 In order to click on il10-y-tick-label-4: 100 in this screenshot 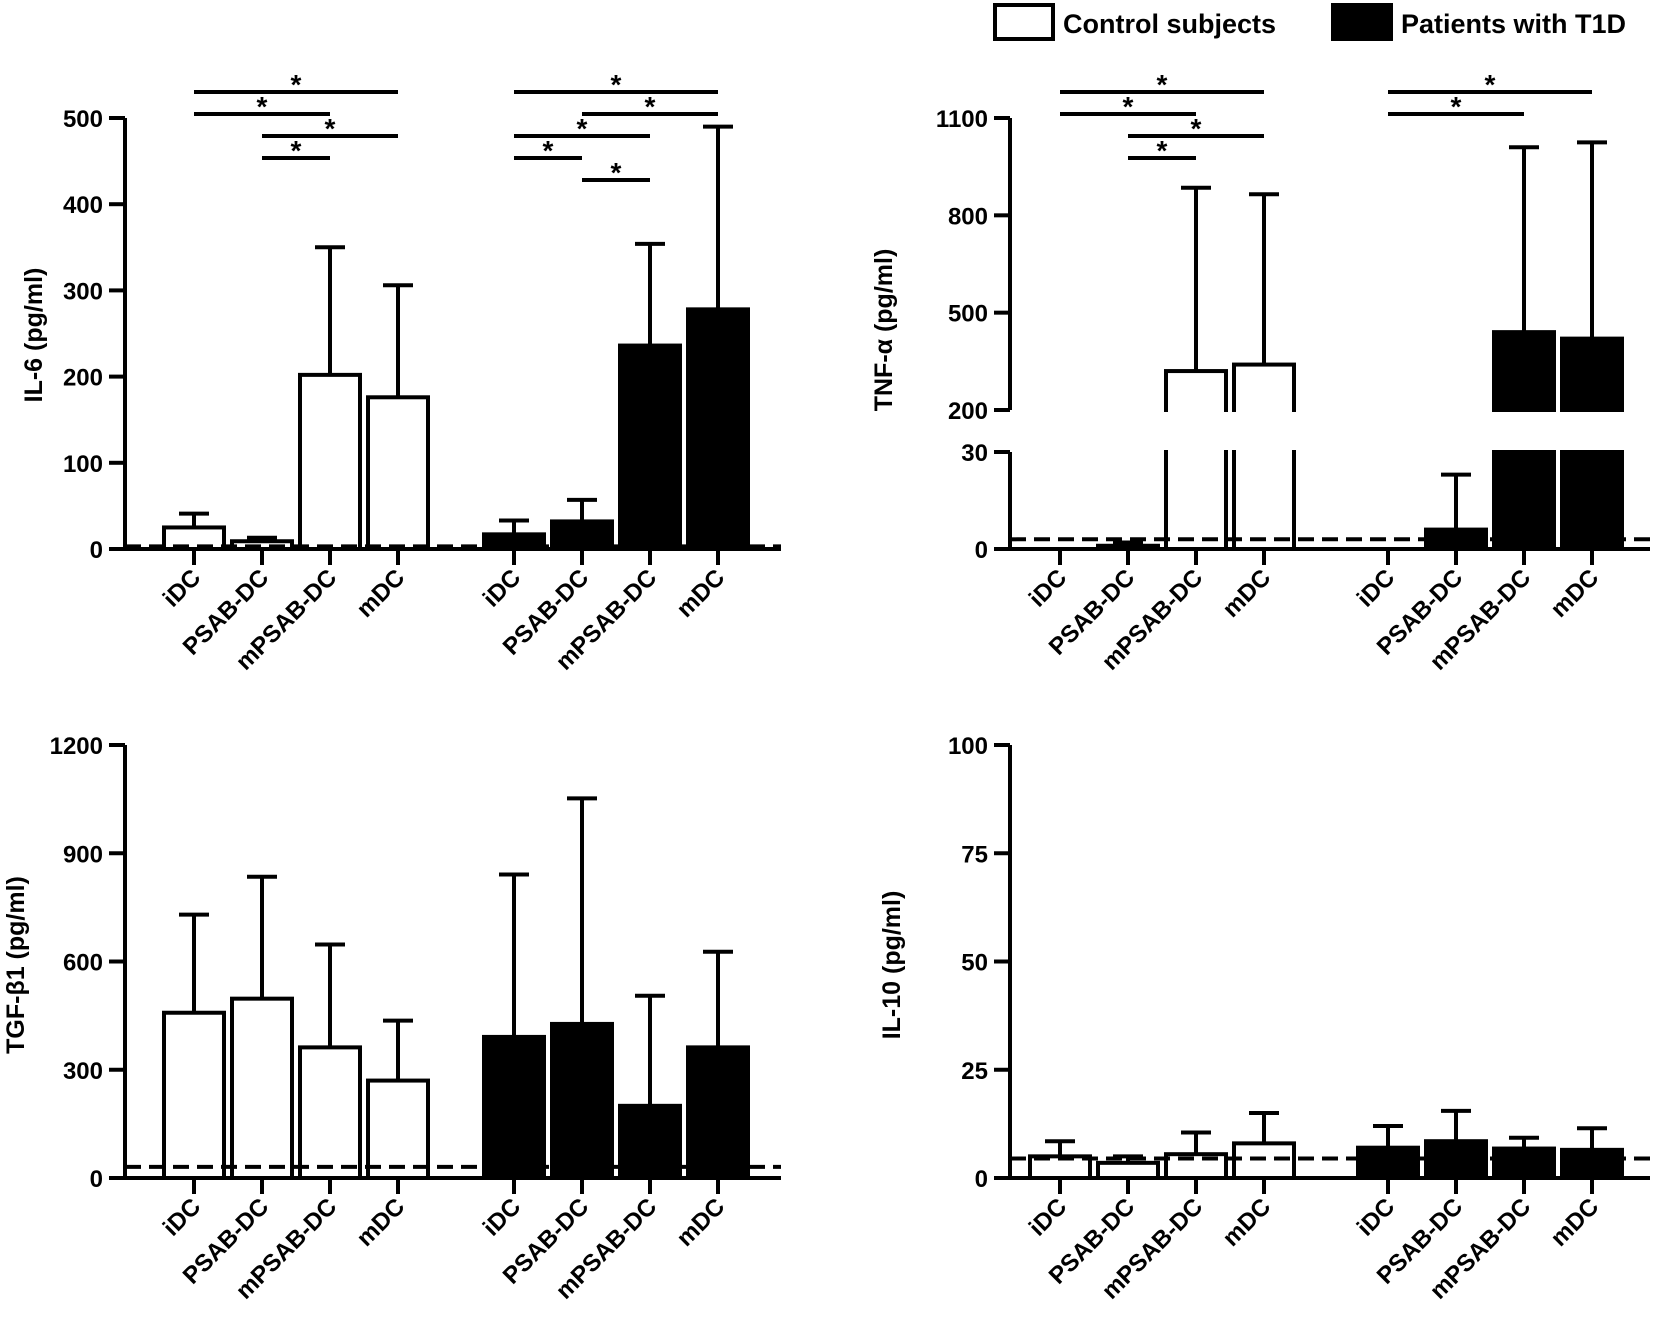, I will do `click(968, 746)`.